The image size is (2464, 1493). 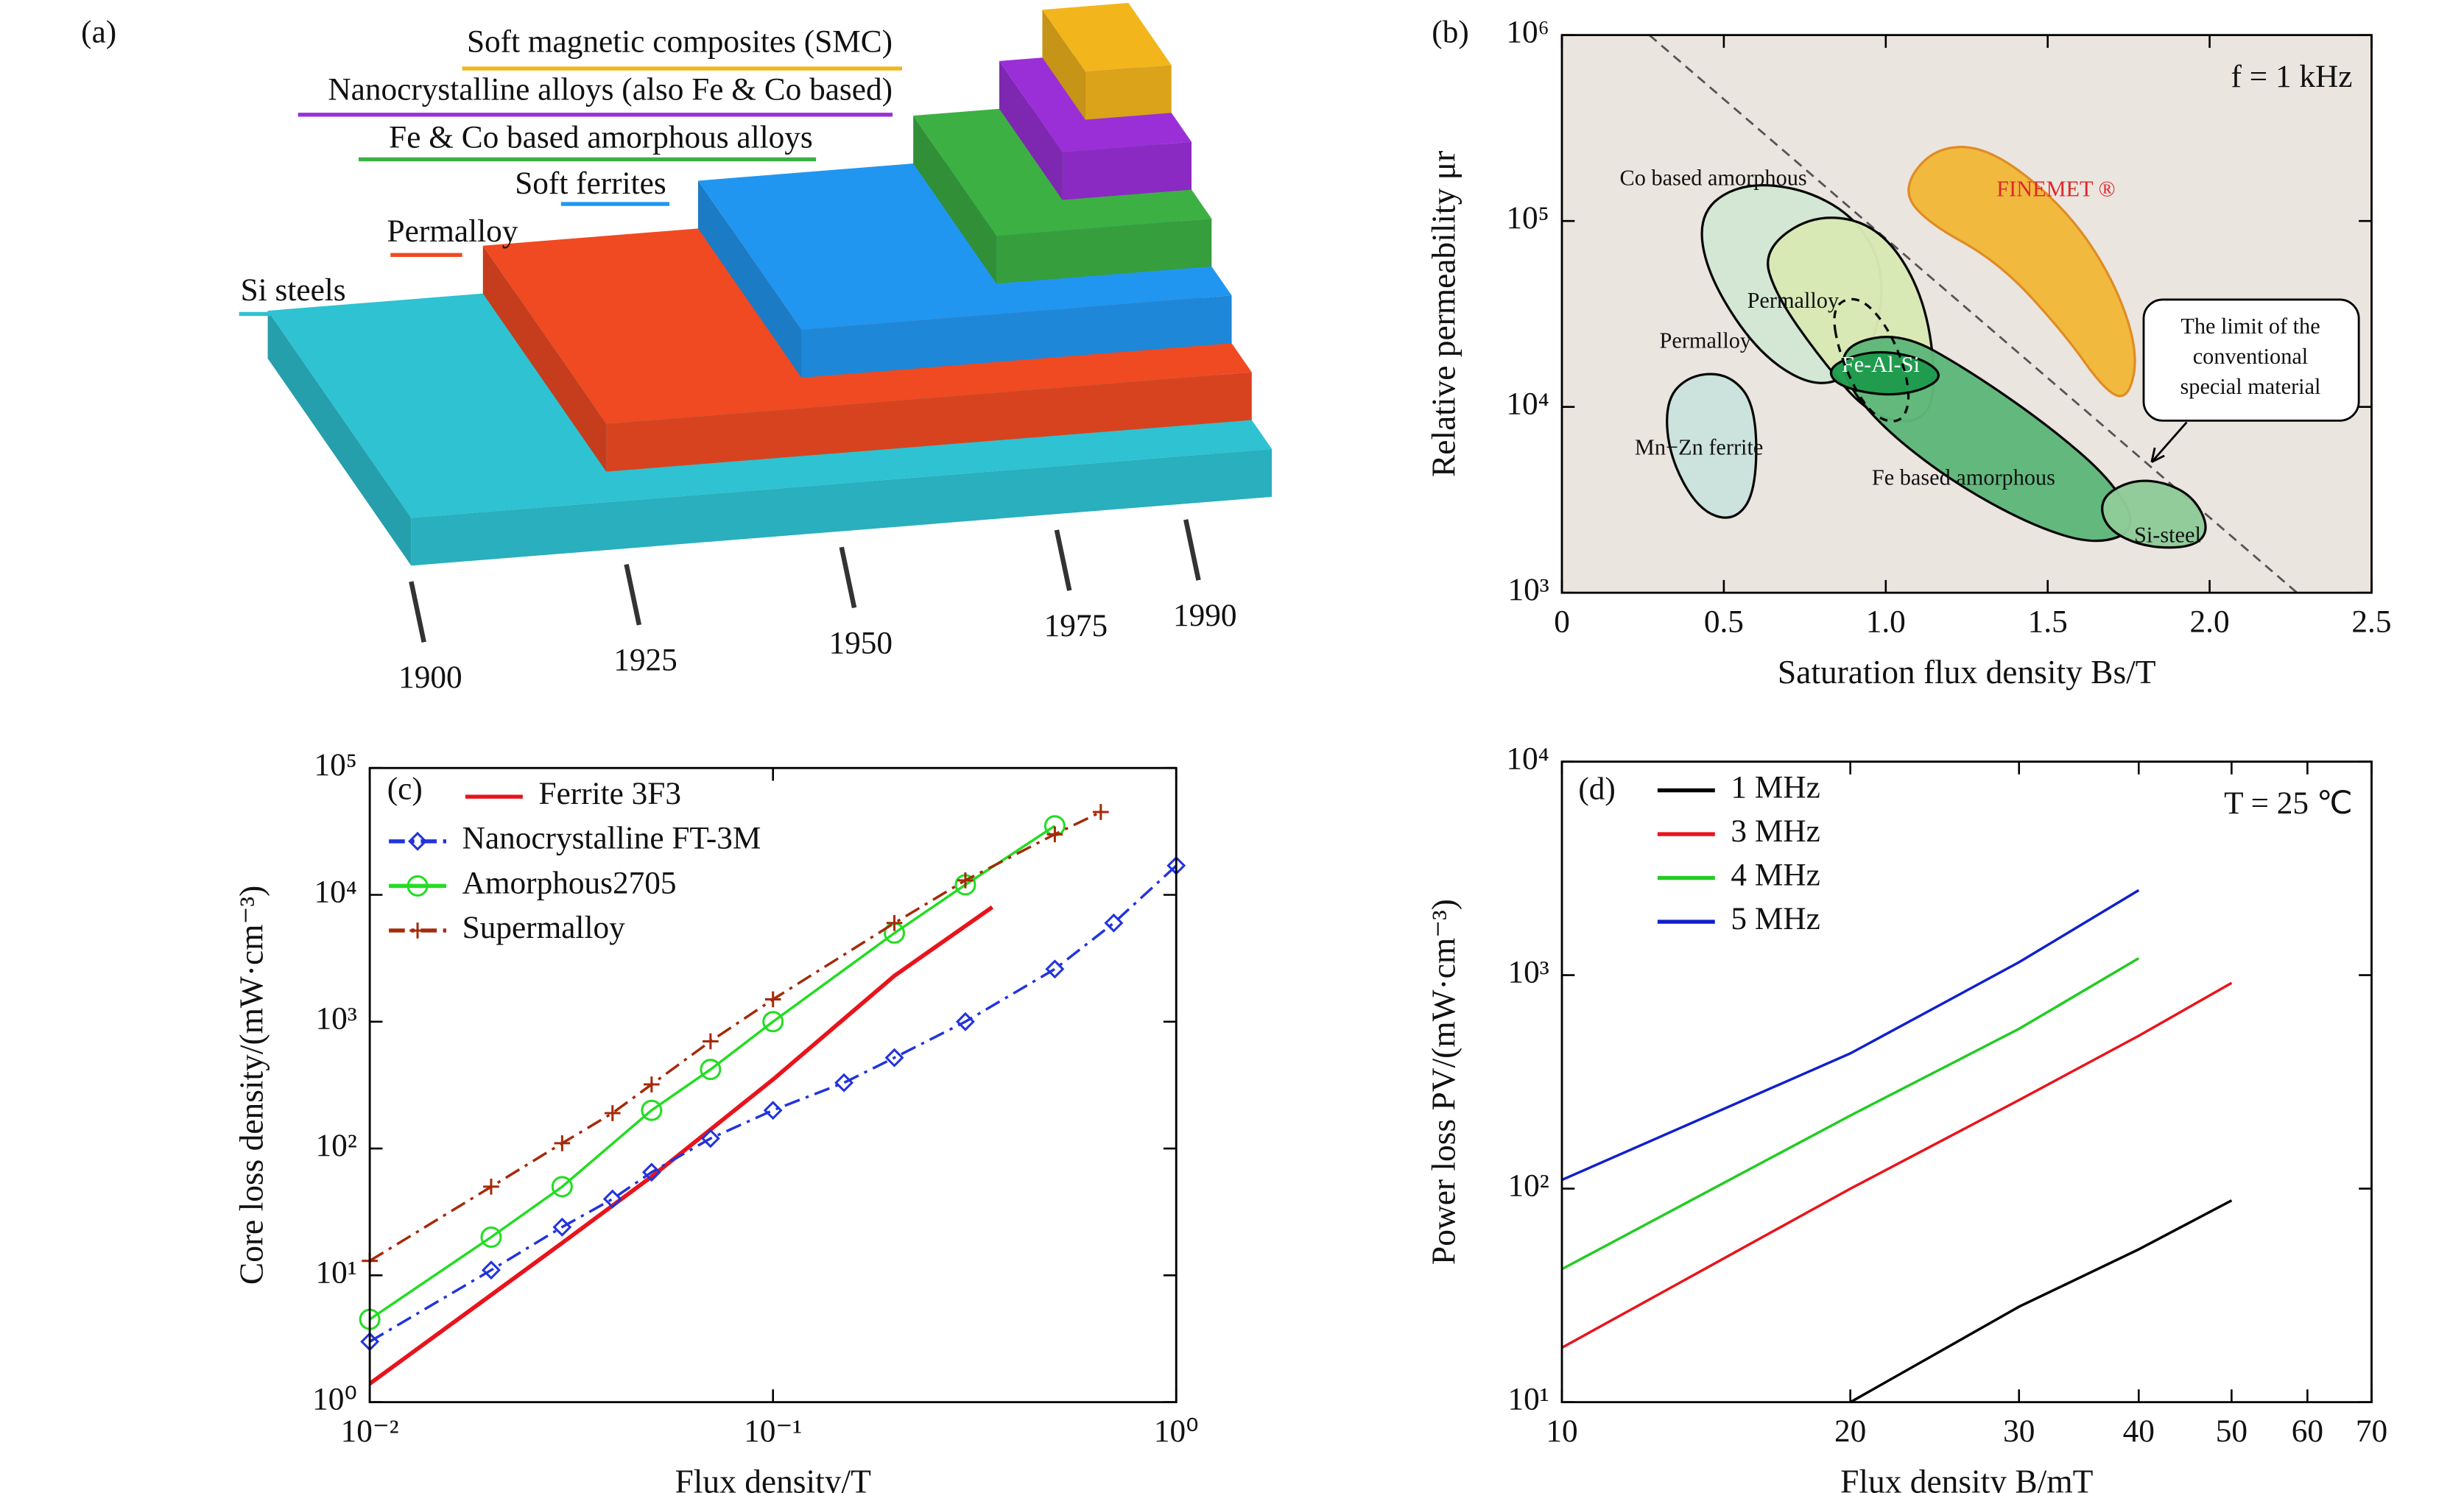 I want to click on x-tick-label: 10⁻², so click(x=370, y=1431).